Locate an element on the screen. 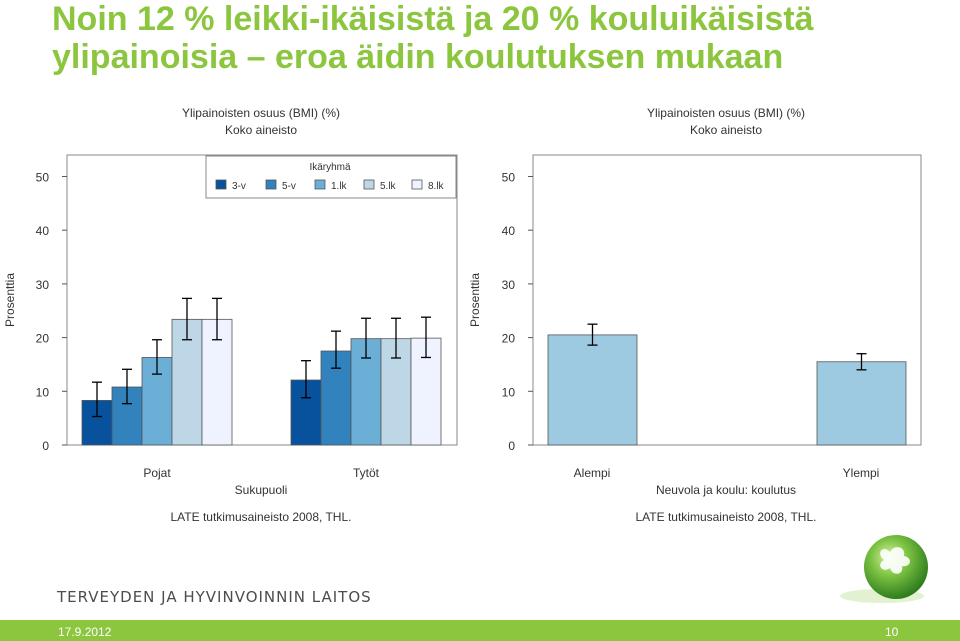 The height and width of the screenshot is (641, 960). page-number: 10 is located at coordinates (892, 632).